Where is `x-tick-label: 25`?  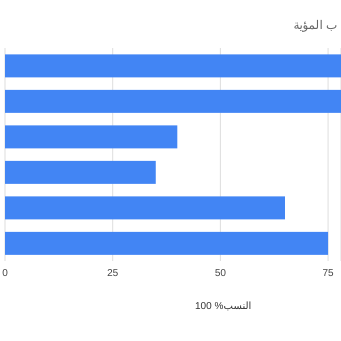 x-tick-label: 25 is located at coordinates (113, 274).